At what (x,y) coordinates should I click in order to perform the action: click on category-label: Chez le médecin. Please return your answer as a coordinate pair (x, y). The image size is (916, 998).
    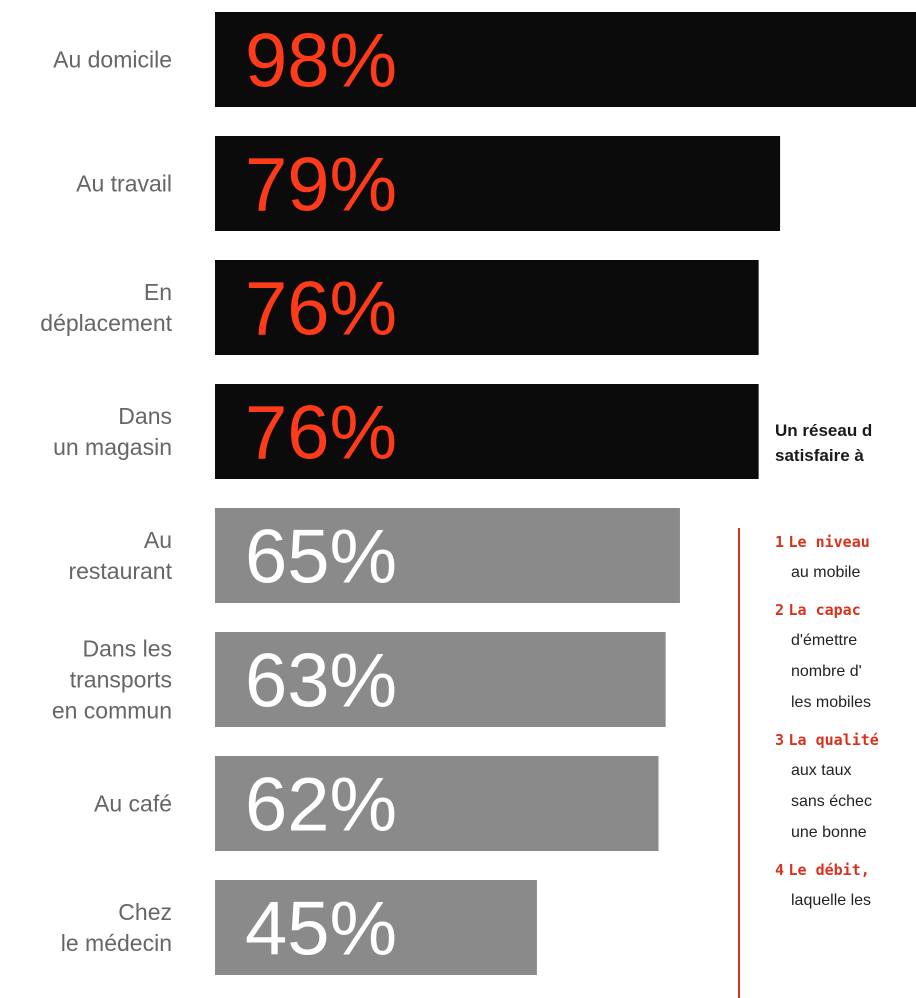
    Looking at the image, I should click on (116, 927).